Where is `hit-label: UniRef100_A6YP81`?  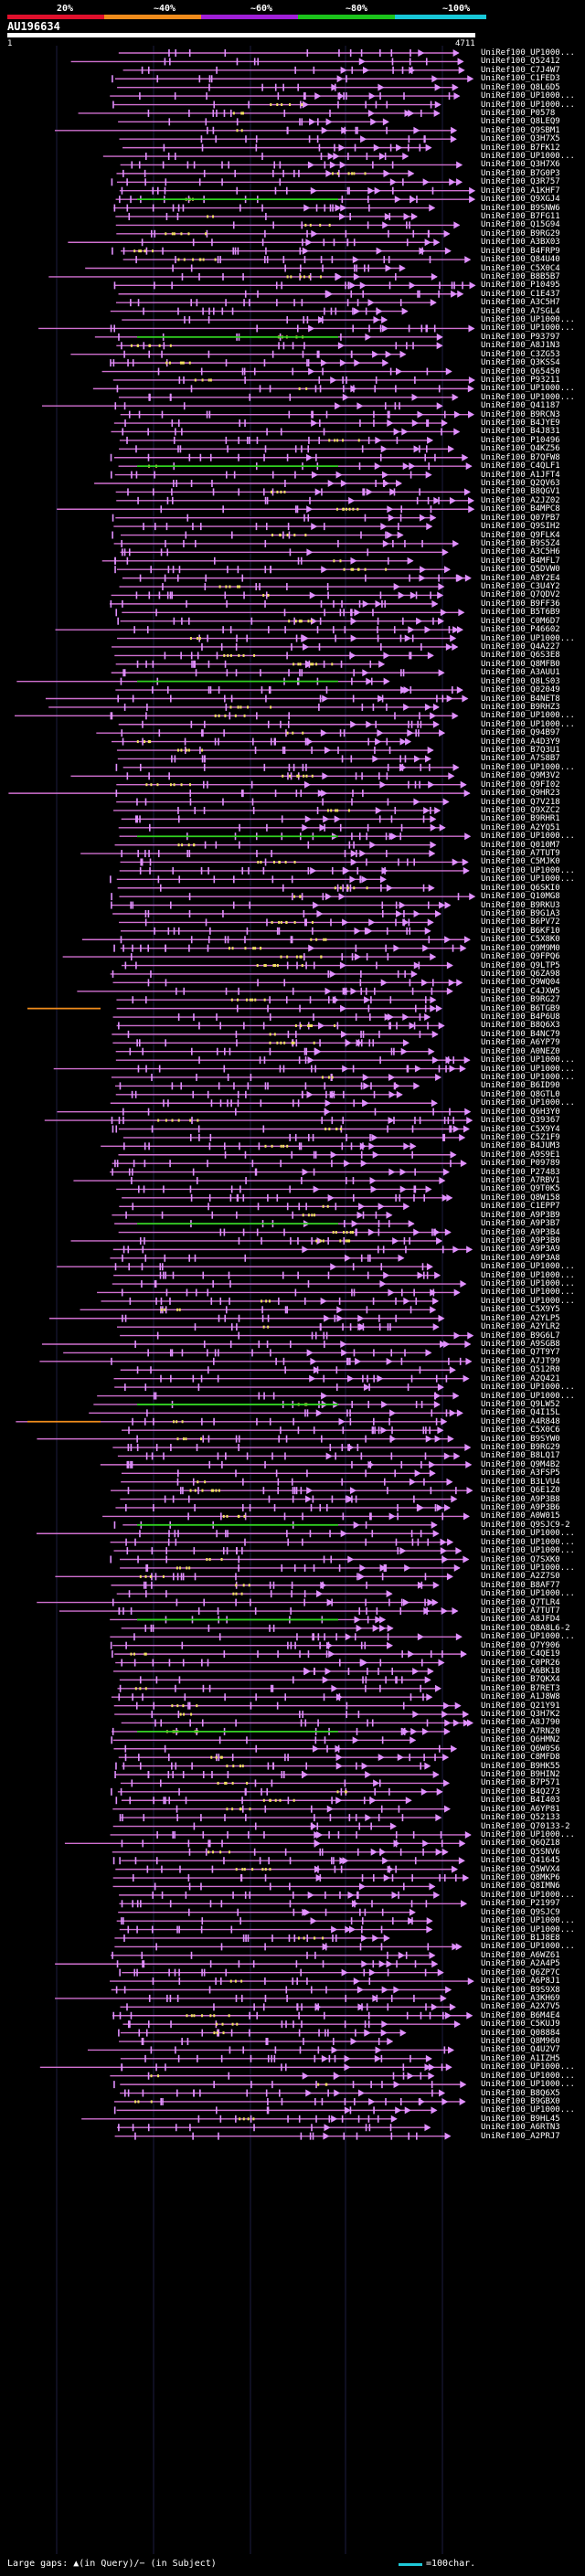
hit-label: UniRef100_A6YP81 is located at coordinates (520, 1809).